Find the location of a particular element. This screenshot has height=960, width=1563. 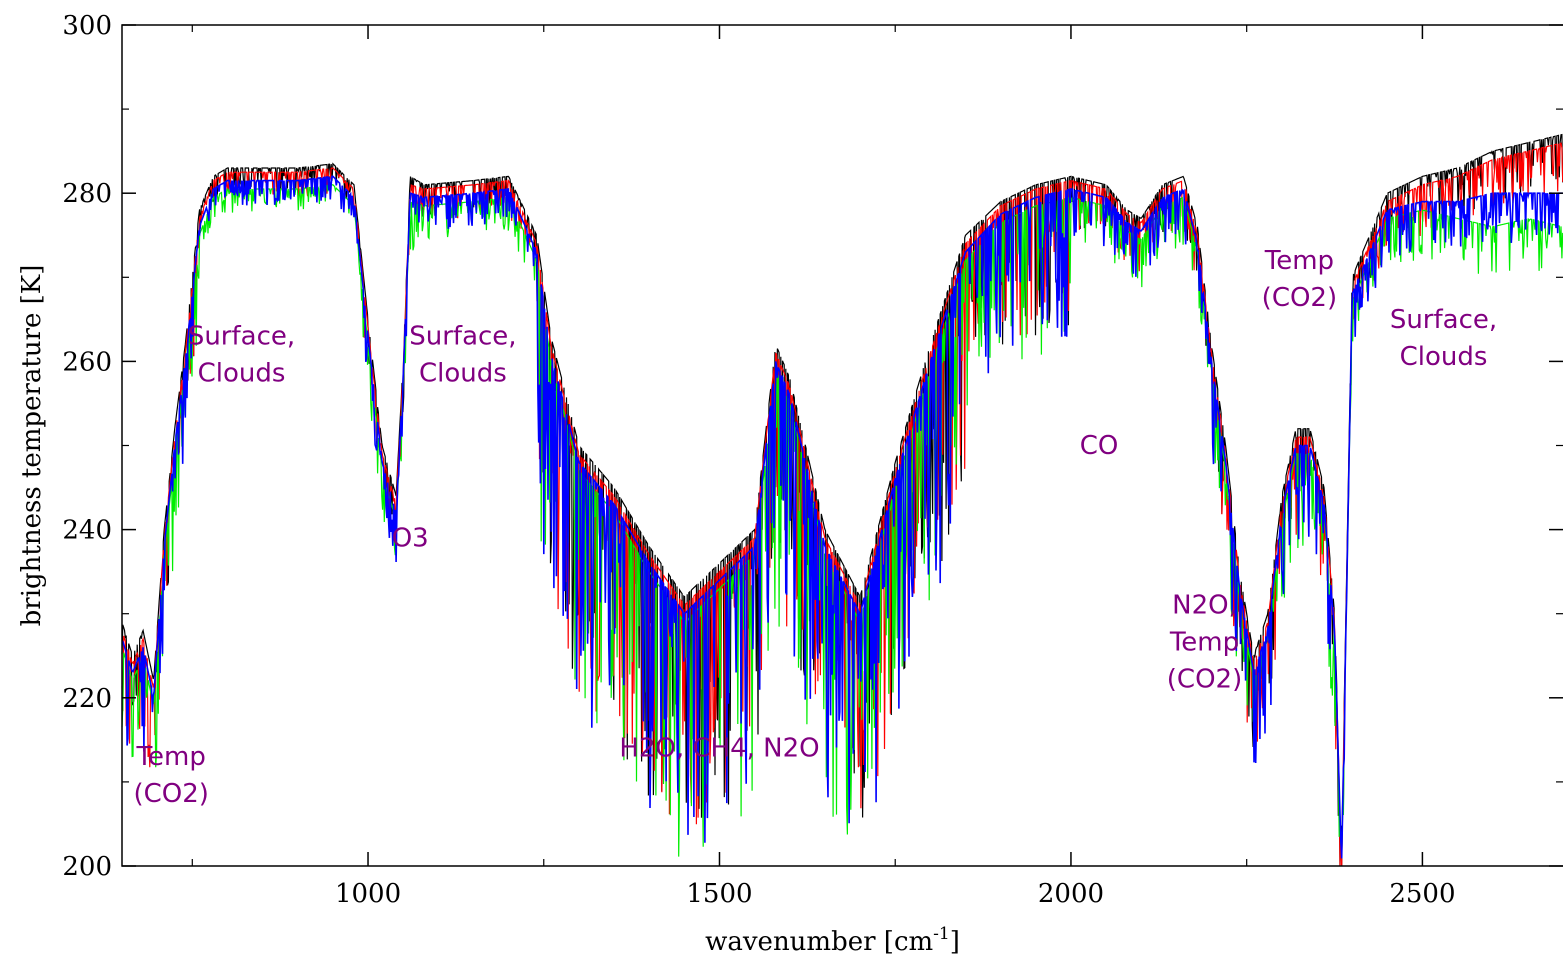

y-tick-label: 240 is located at coordinates (87, 531).